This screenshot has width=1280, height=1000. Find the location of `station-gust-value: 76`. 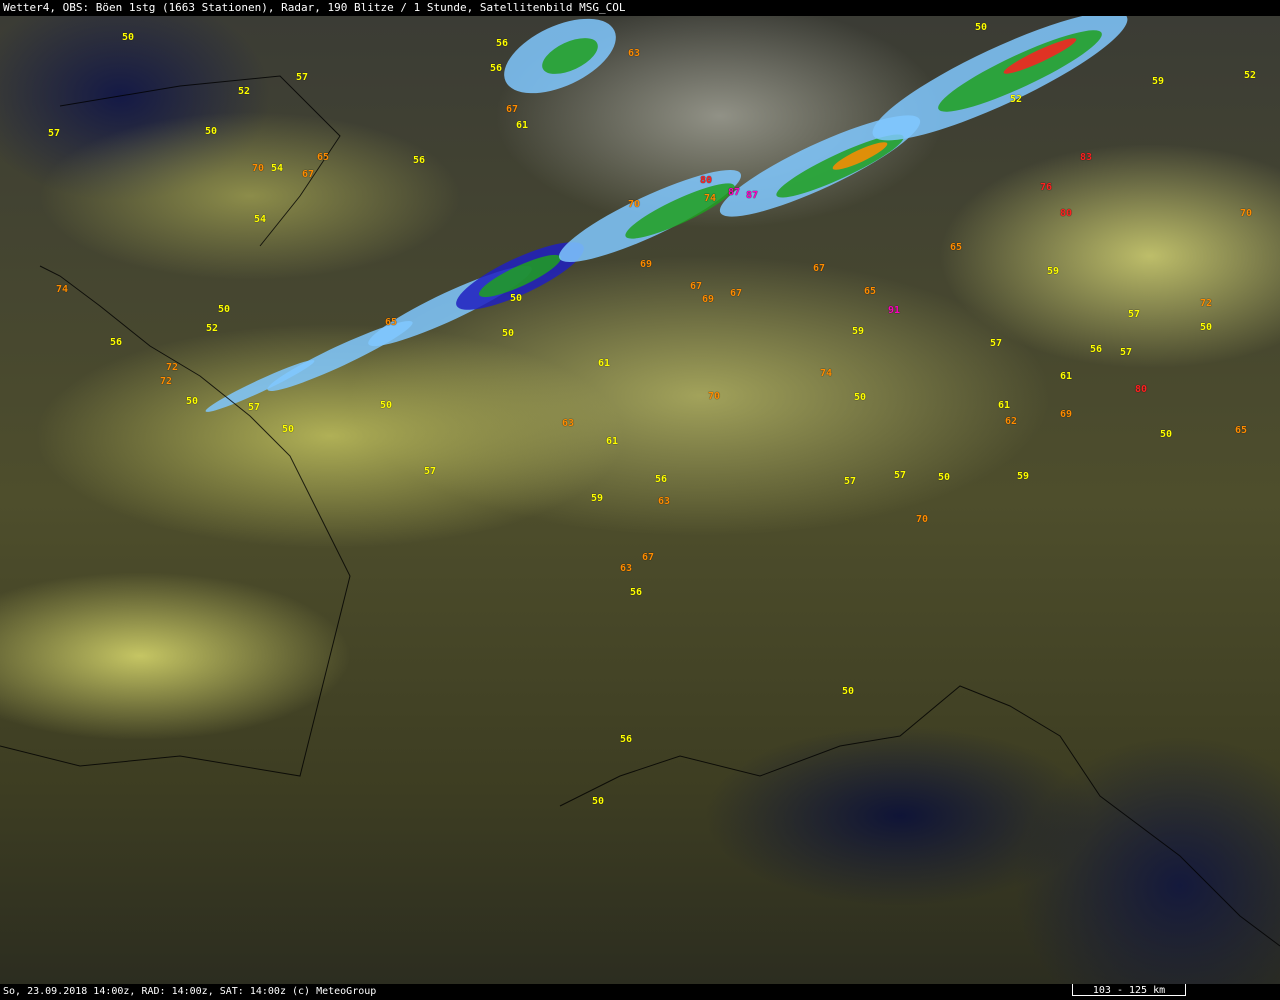

station-gust-value: 76 is located at coordinates (1046, 187).